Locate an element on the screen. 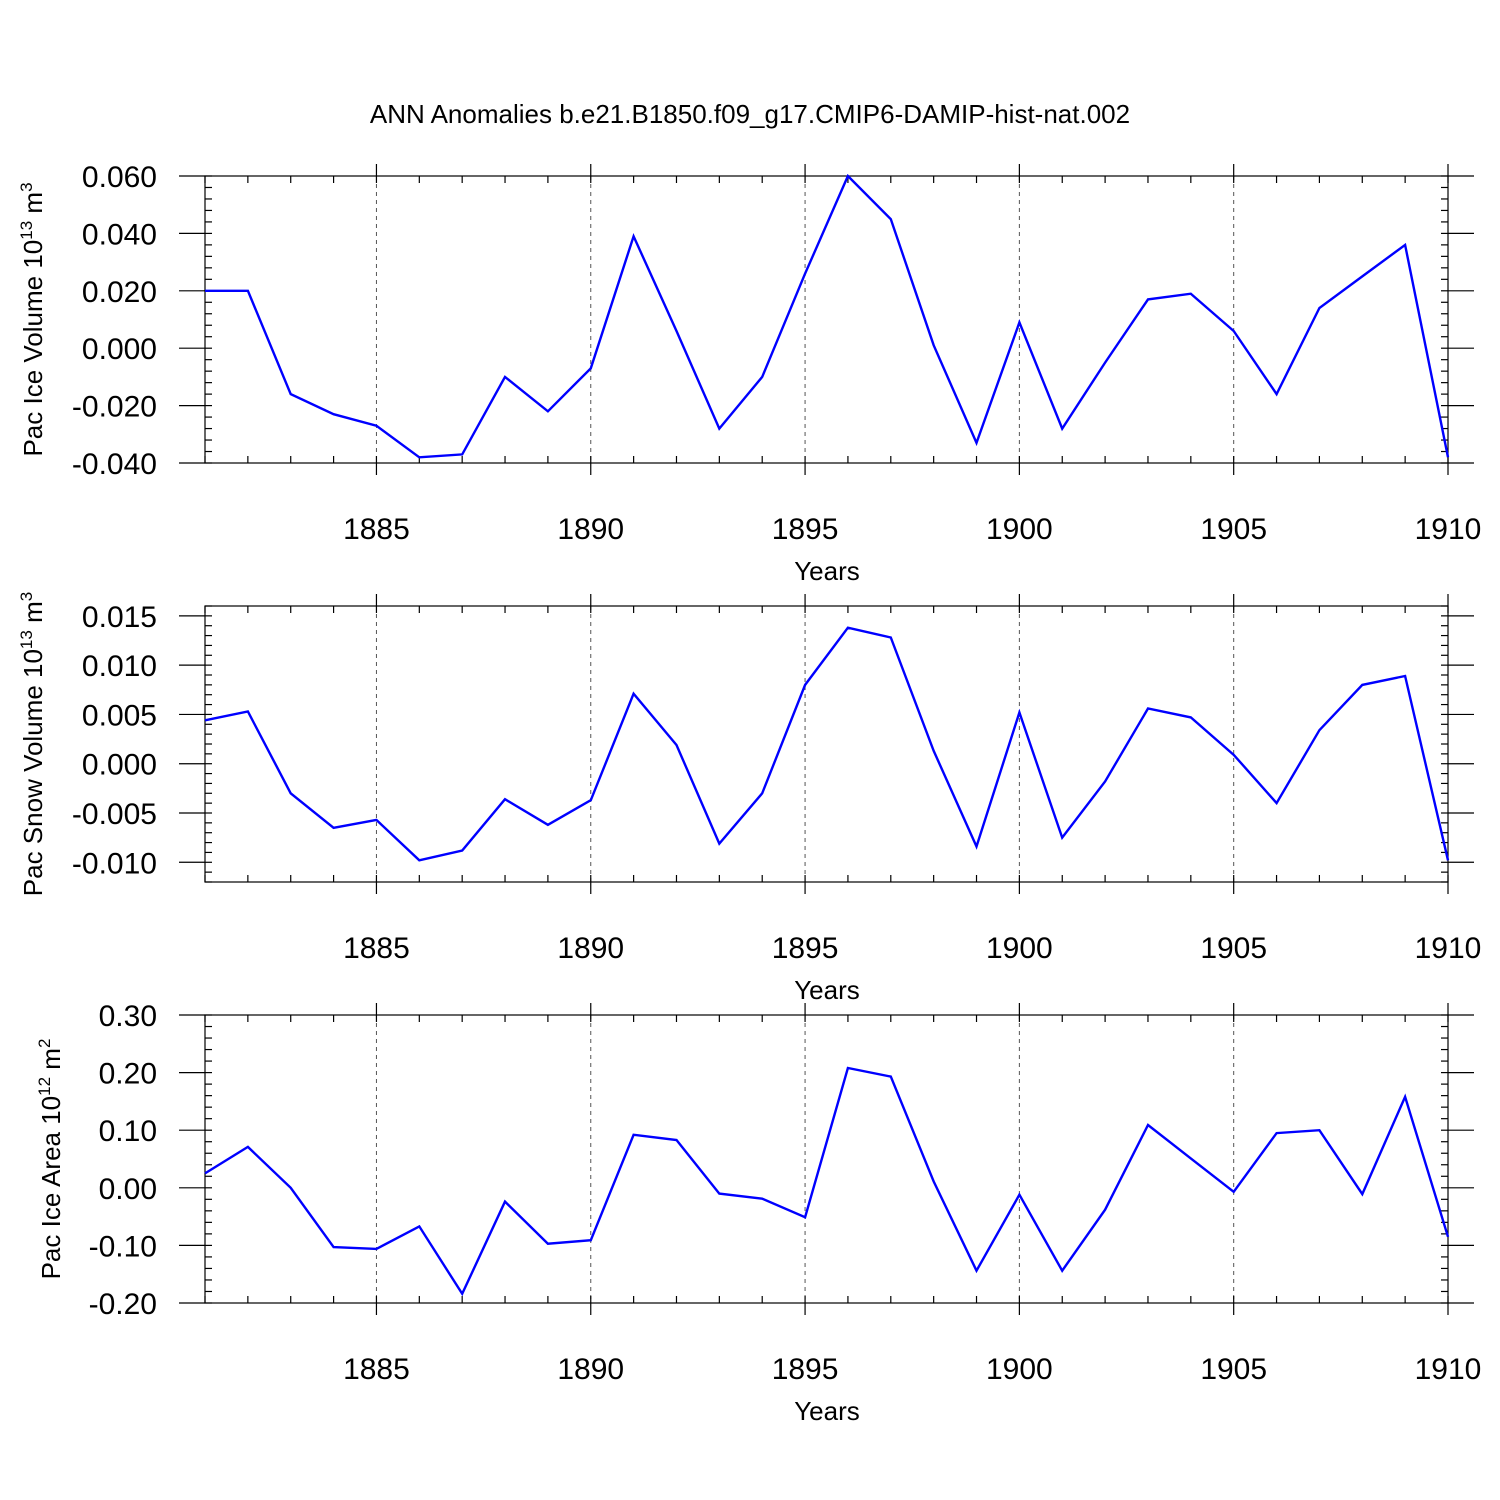  y-tick-label: 0.10 is located at coordinates (128, 1131).